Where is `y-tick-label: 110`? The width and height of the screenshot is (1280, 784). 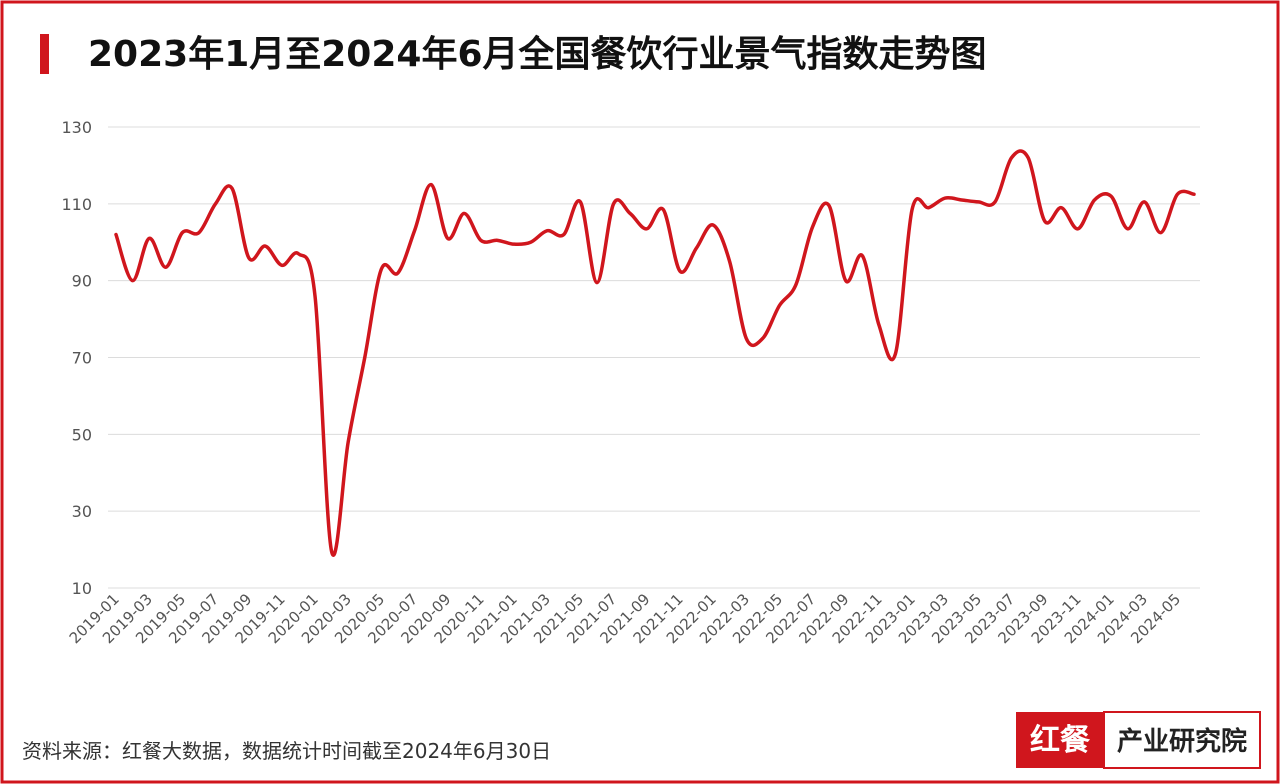
y-tick-label: 110 is located at coordinates (76, 204).